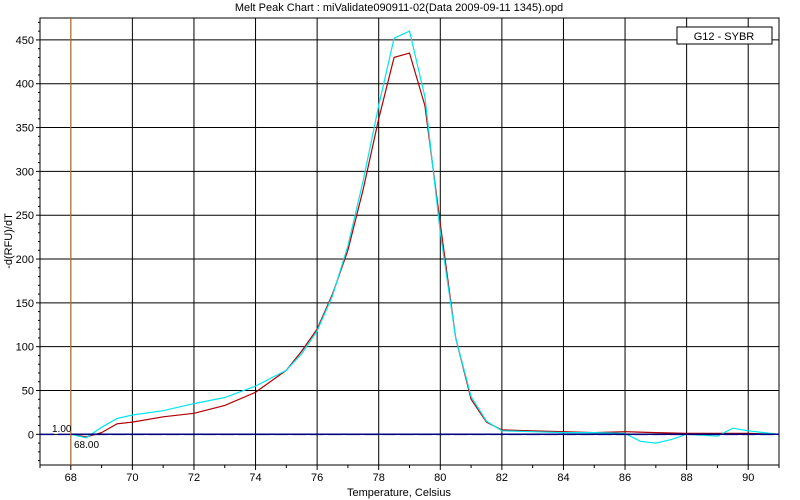 This screenshot has height=500, width=800. Describe the element at coordinates (28, 392) in the screenshot. I see `y-tick-label: 50` at that location.